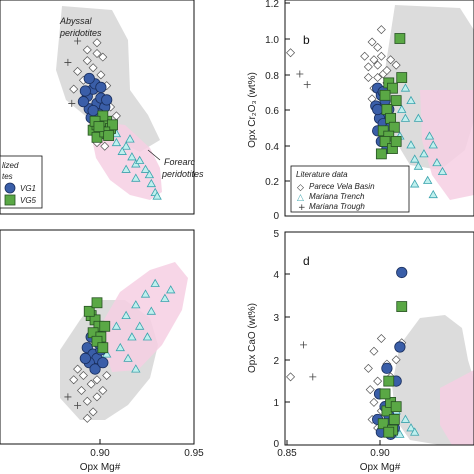  What do you see at coordinates (100, 453) in the screenshot?
I see `c-xtick-090: 0.90` at bounding box center [100, 453].